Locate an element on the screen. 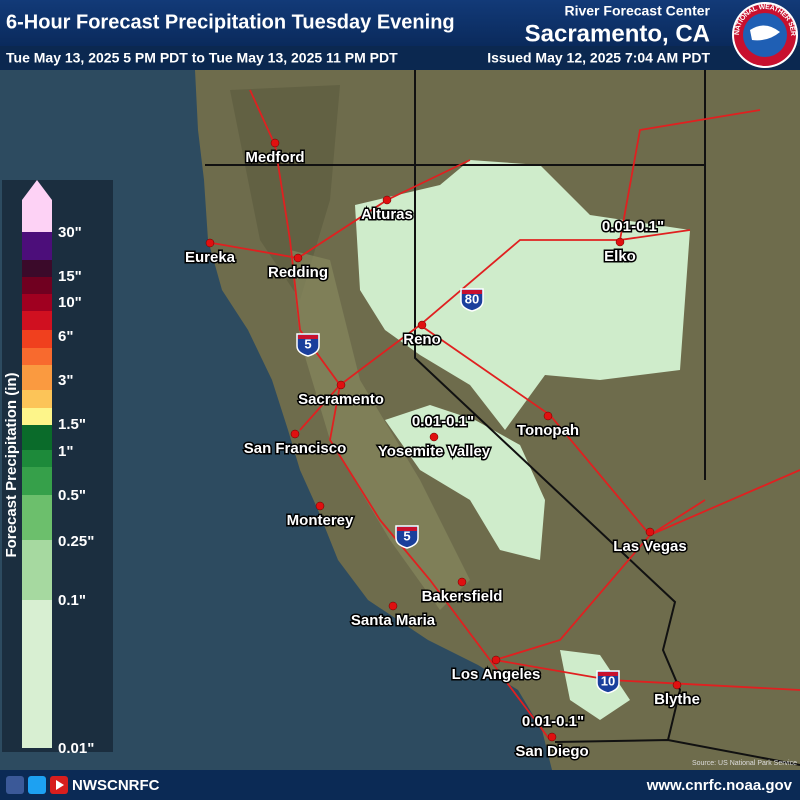 This screenshot has height=800, width=800. subheader-bar is located at coordinates (400, 58).